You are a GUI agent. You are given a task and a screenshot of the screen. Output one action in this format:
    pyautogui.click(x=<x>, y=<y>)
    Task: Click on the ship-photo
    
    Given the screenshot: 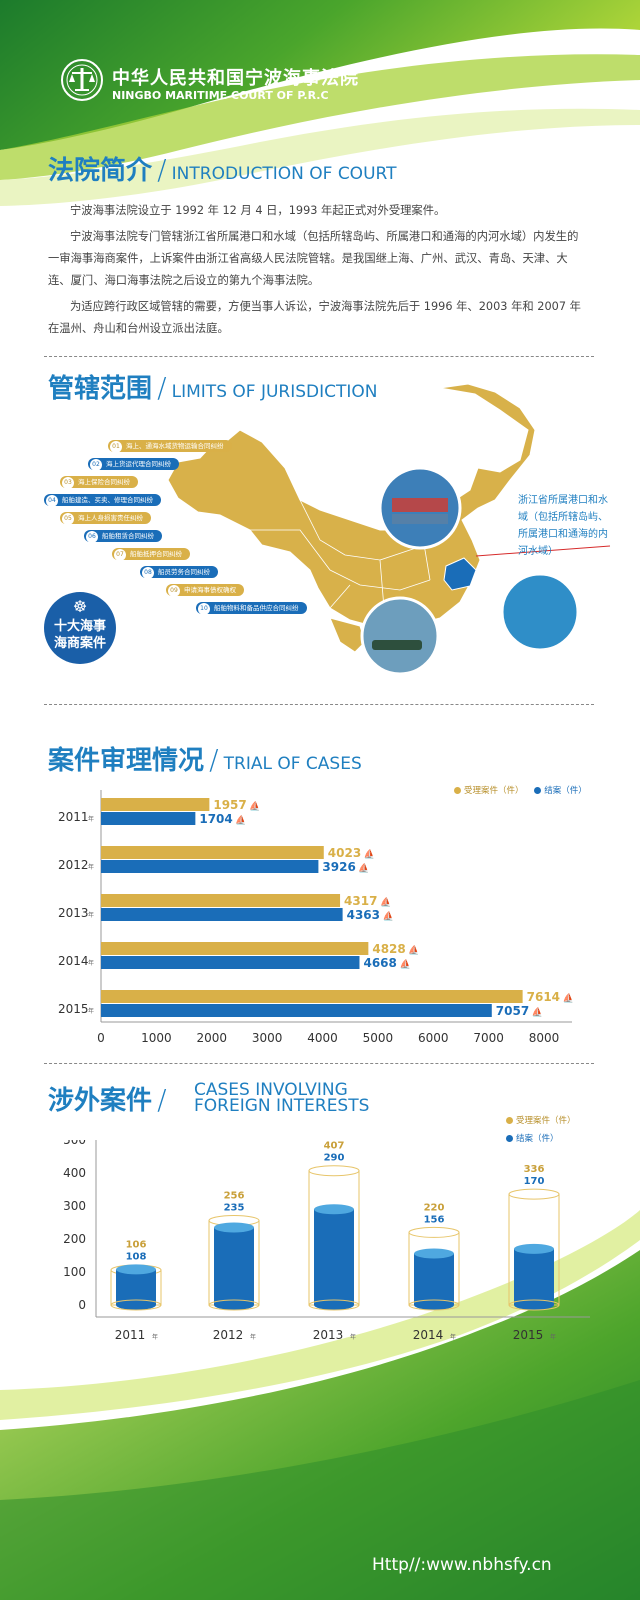 What is the action you would take?
    pyautogui.click(x=400, y=636)
    